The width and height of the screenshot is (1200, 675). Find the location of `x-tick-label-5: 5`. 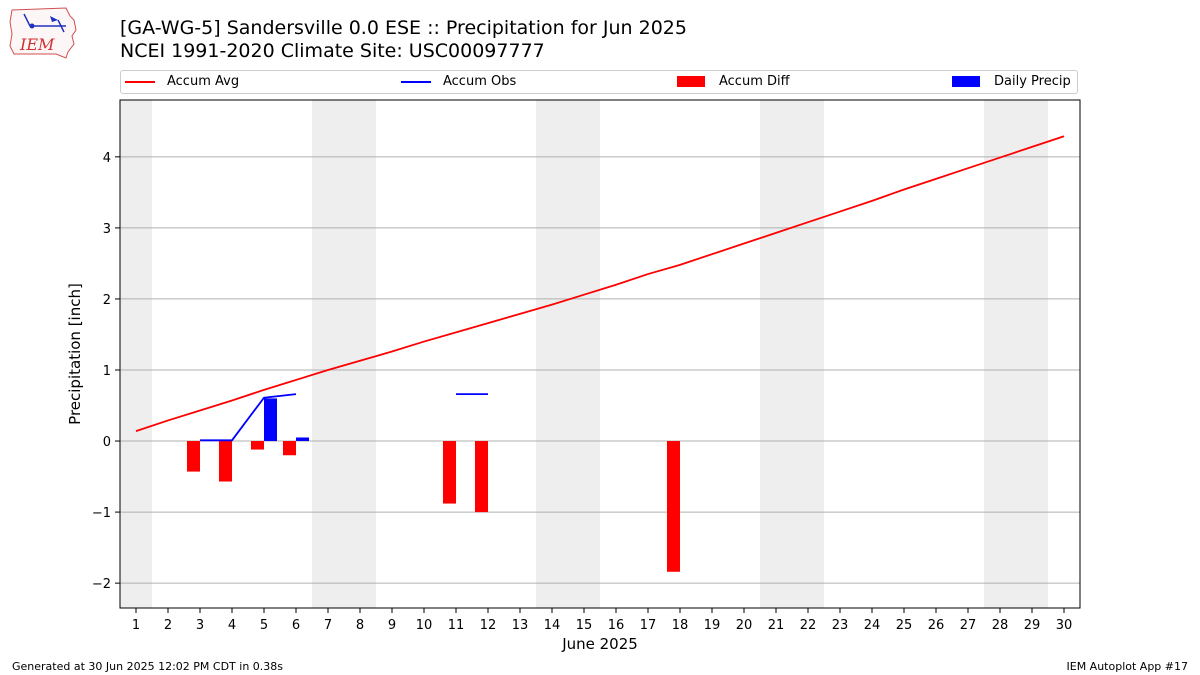

x-tick-label-5: 5 is located at coordinates (264, 625).